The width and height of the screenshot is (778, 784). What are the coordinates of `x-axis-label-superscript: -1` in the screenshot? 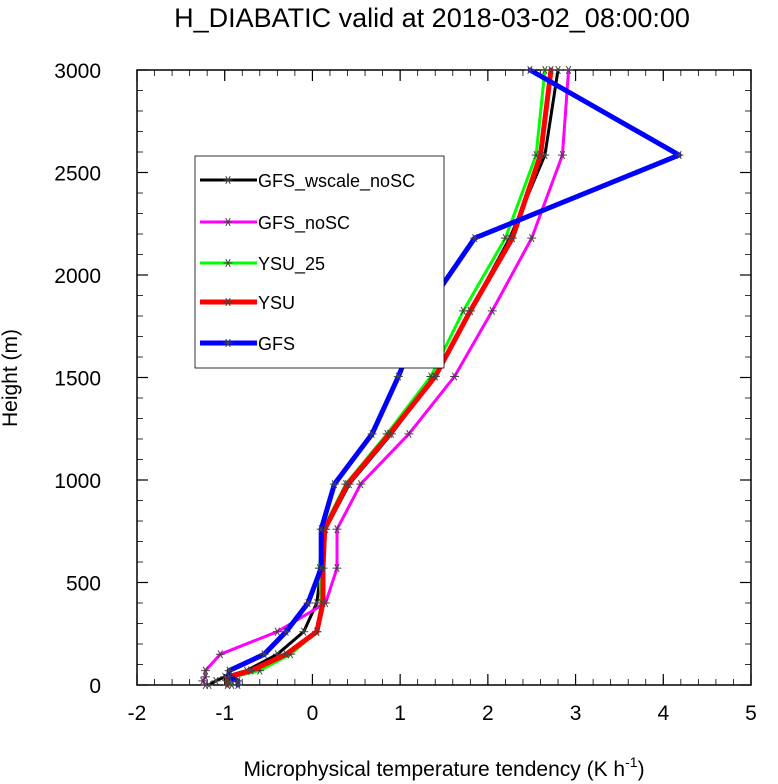 It's located at (631, 762).